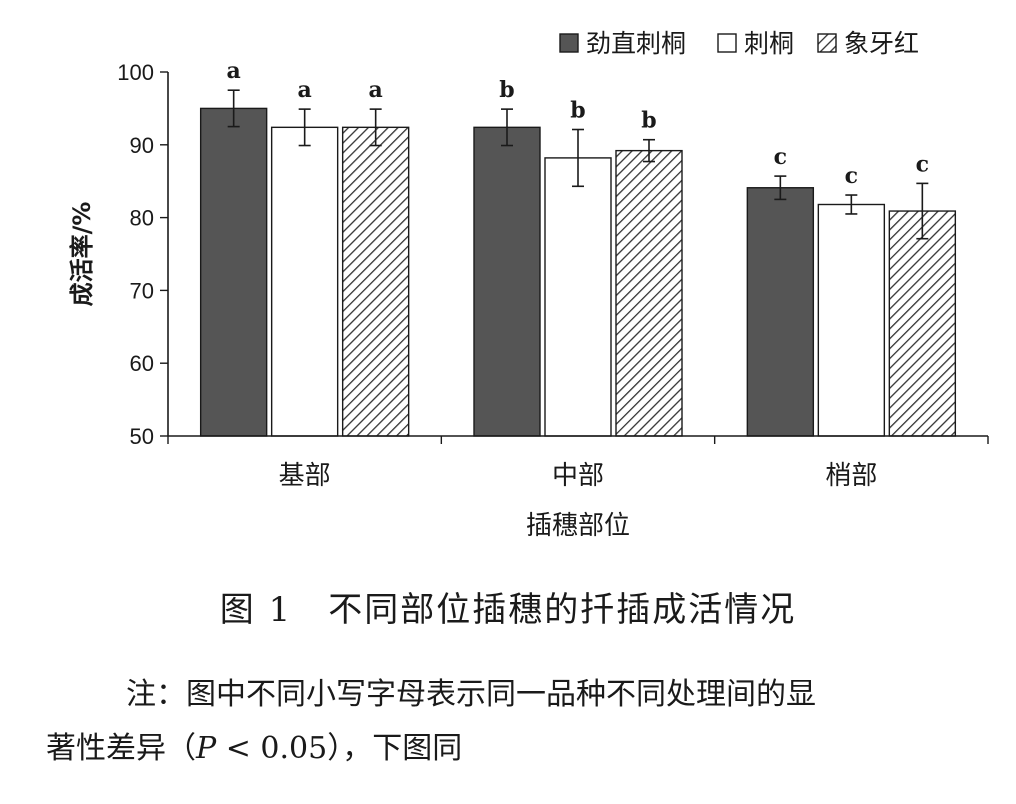 This screenshot has height=804, width=1016. I want to click on legend-label: 劲直刺桐, so click(636, 43).